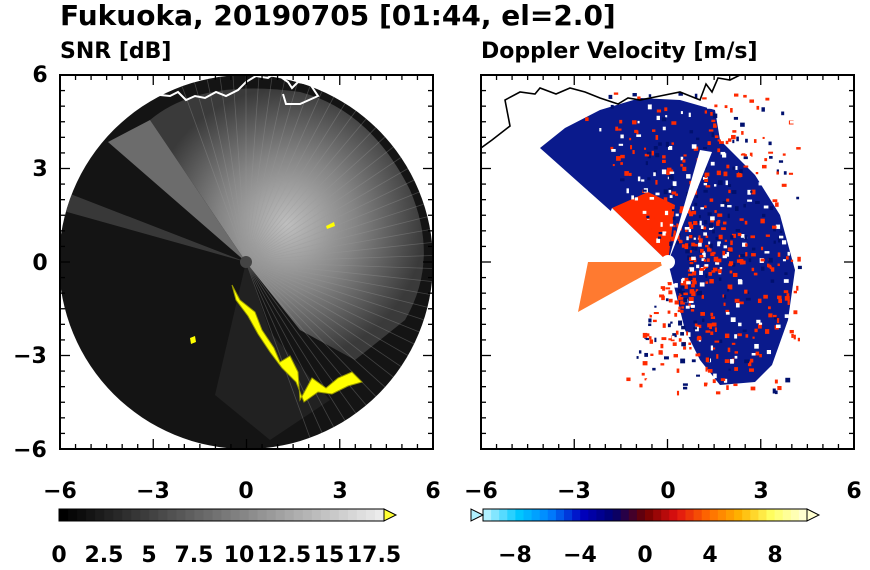  What do you see at coordinates (853, 491) in the screenshot?
I see `x-tick-label: 6` at bounding box center [853, 491].